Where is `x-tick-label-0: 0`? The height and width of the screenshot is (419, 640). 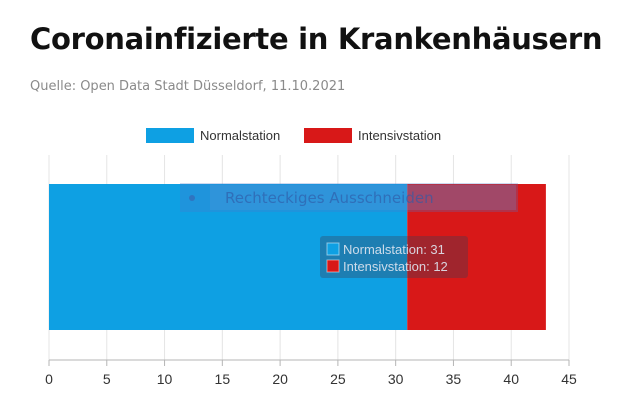
x-tick-label-0: 0 is located at coordinates (49, 379).